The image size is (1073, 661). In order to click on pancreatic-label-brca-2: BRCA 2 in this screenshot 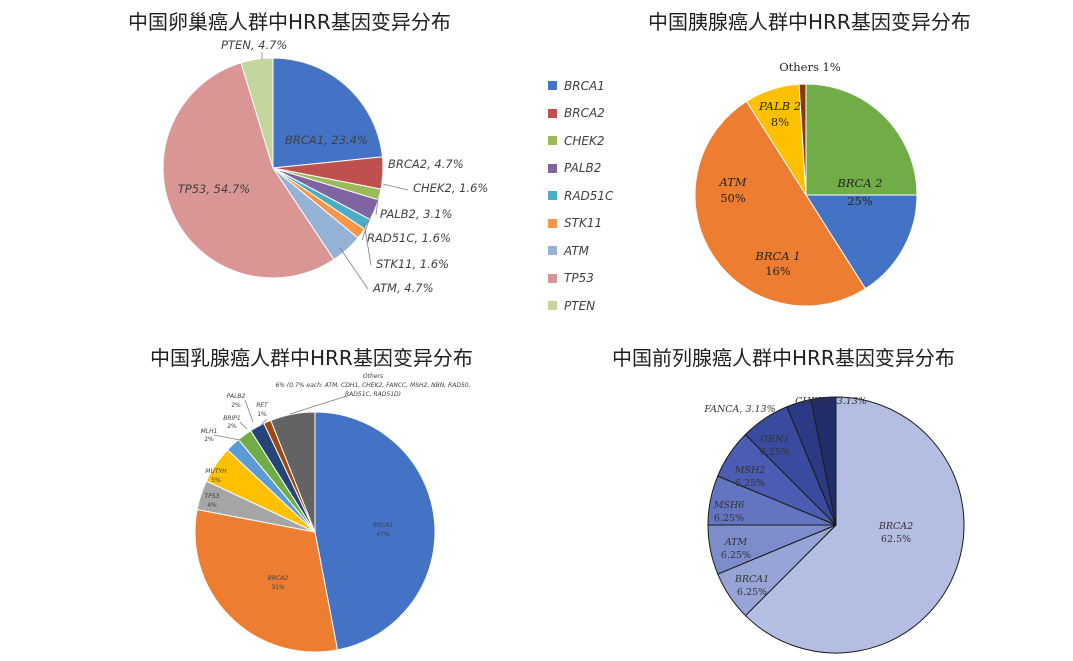, I will do `click(859, 183)`.